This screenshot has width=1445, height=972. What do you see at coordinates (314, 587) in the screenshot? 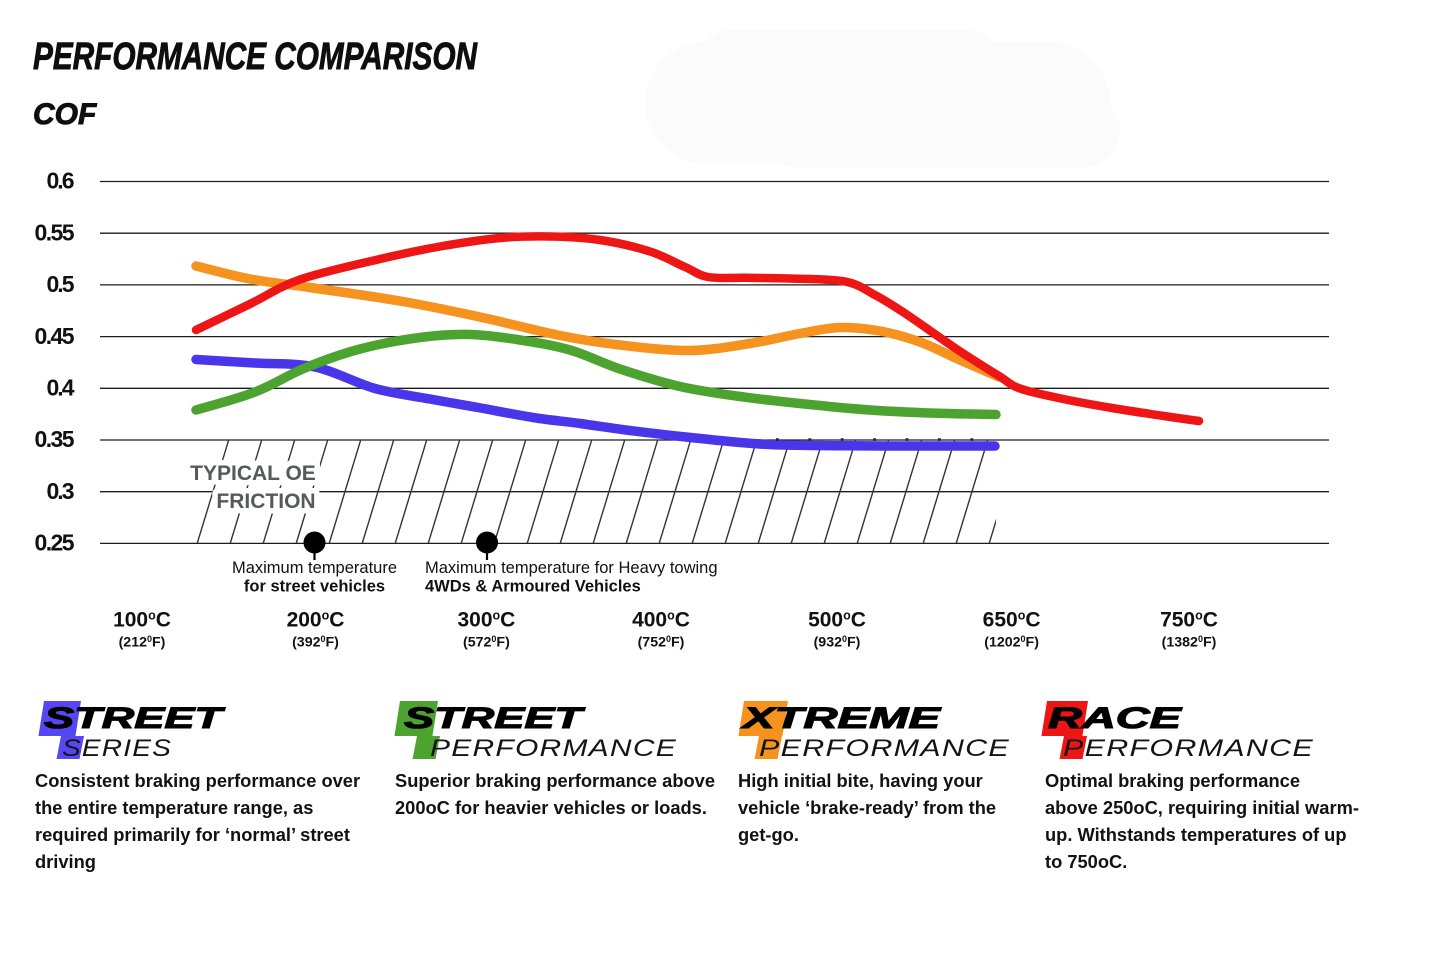
I see `svg-text: for street vehicles` at bounding box center [314, 587].